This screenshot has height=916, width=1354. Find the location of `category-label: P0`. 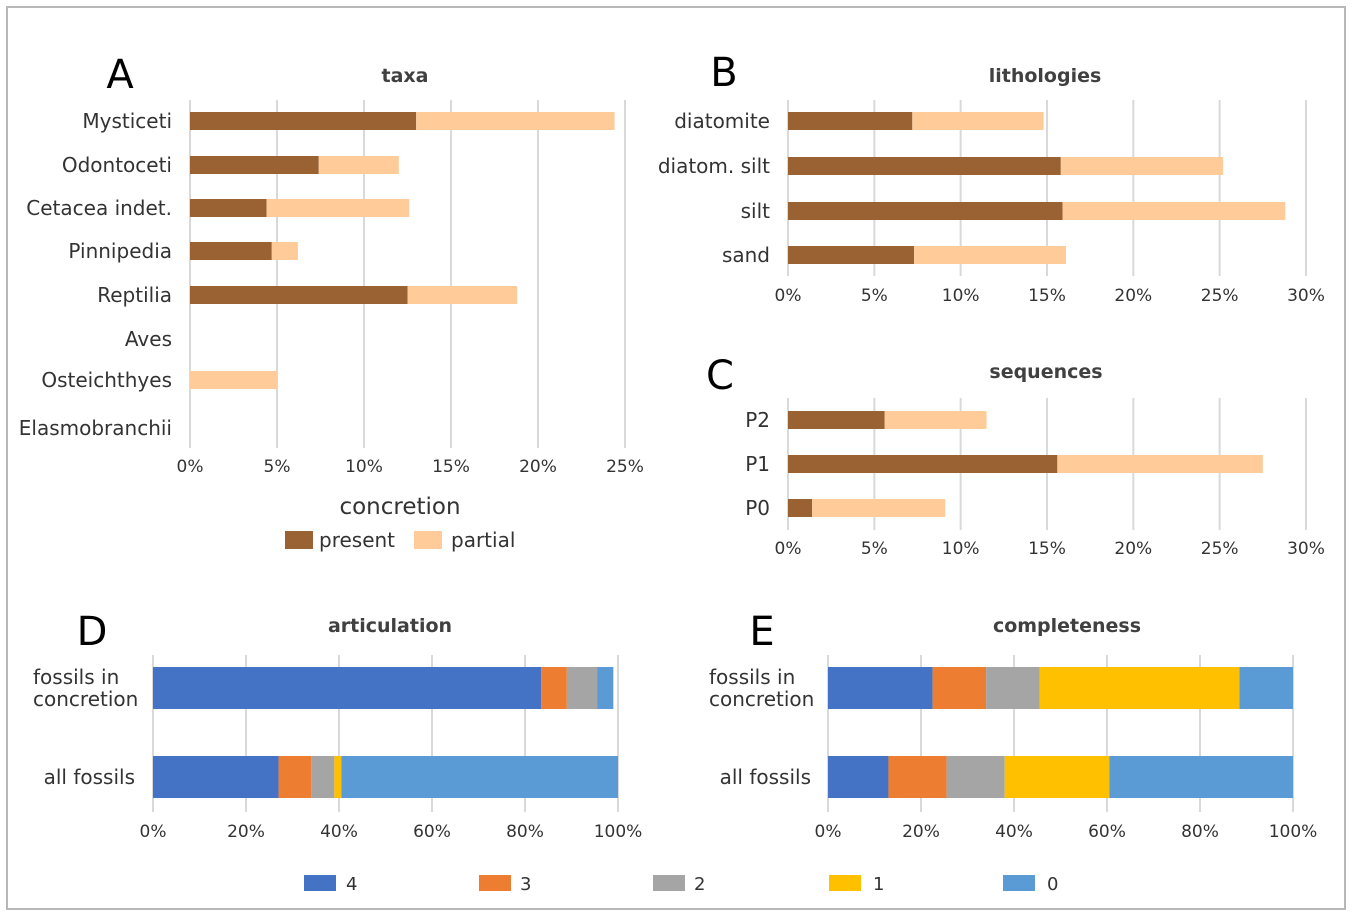

category-label: P0 is located at coordinates (757, 508).